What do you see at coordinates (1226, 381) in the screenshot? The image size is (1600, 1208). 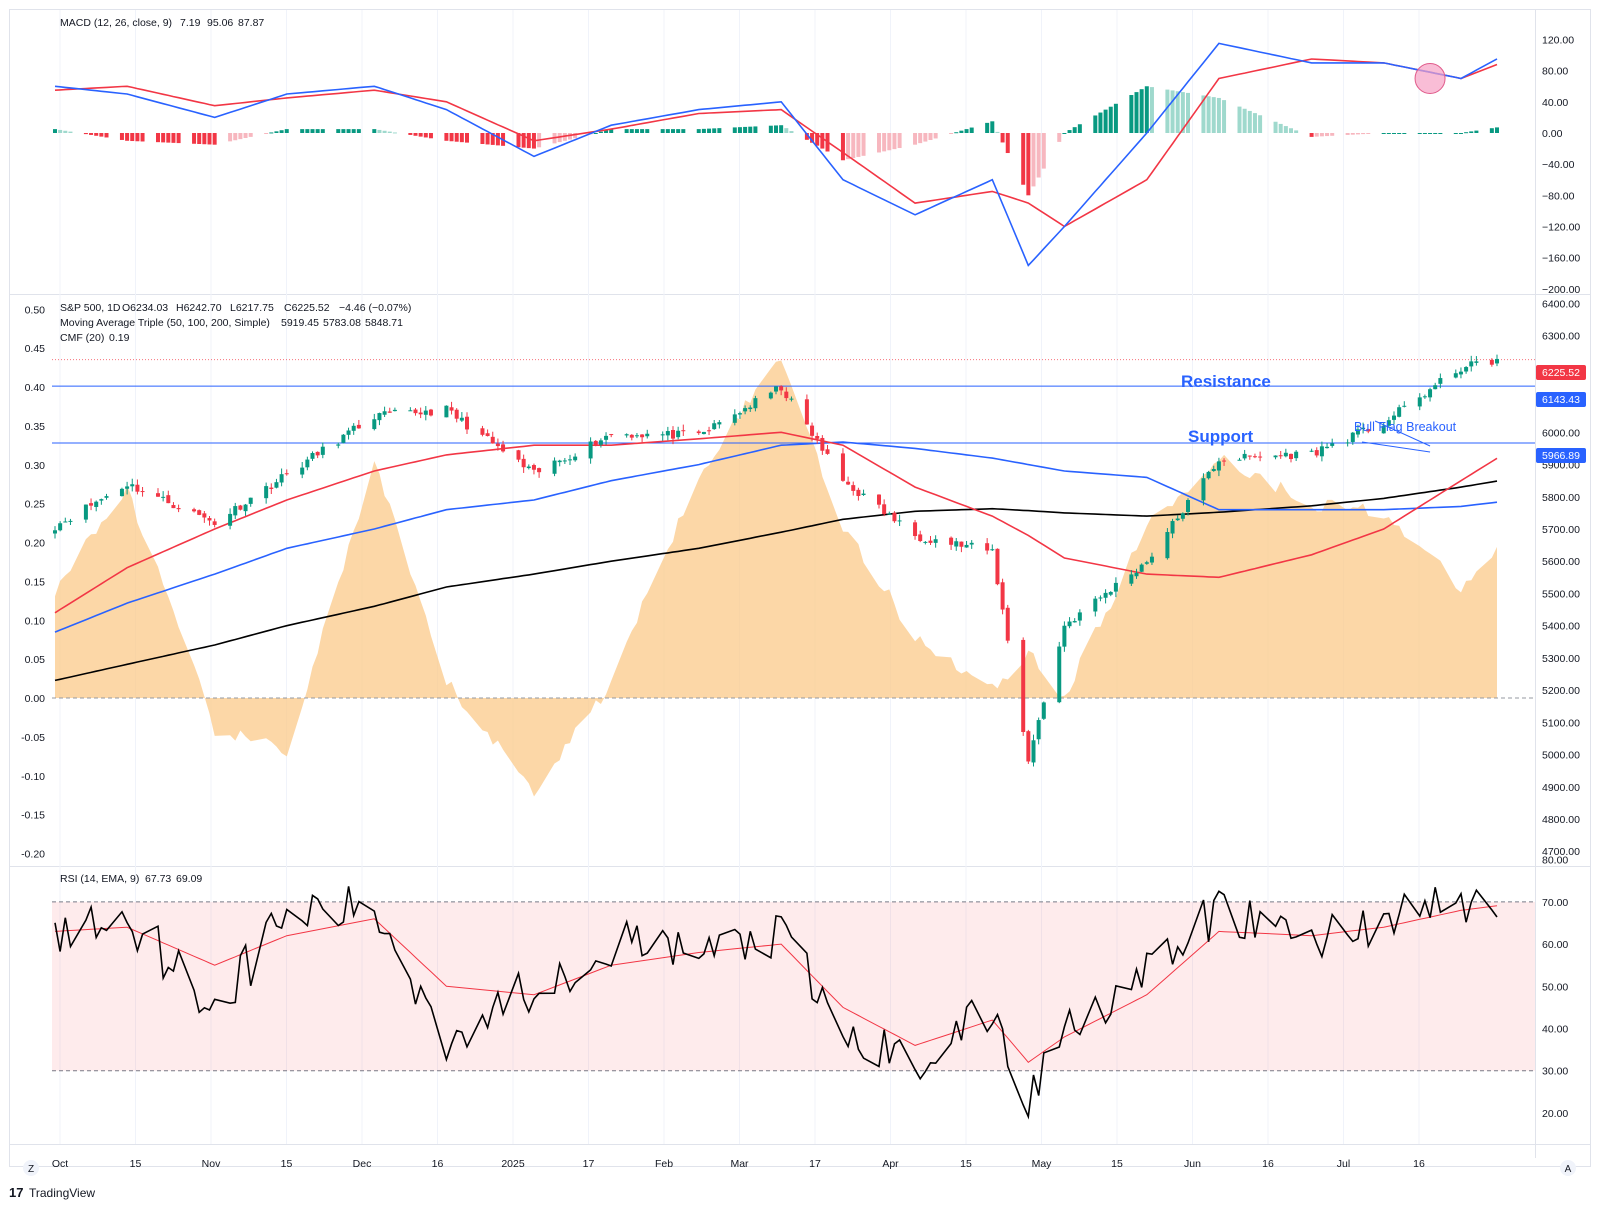 I see `resistance-label: Resistance` at bounding box center [1226, 381].